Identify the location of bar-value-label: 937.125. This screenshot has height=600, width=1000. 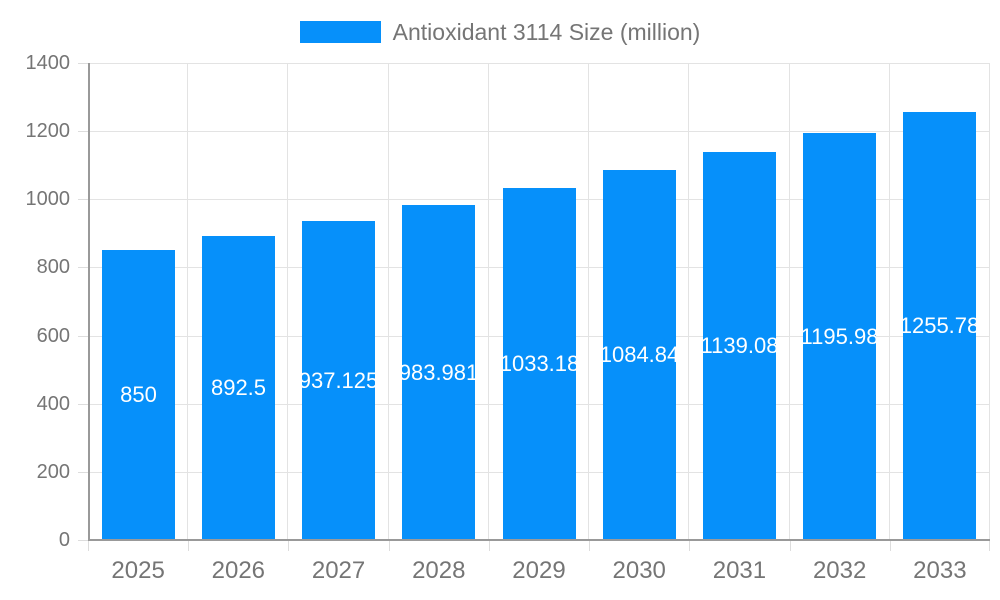
(338, 380).